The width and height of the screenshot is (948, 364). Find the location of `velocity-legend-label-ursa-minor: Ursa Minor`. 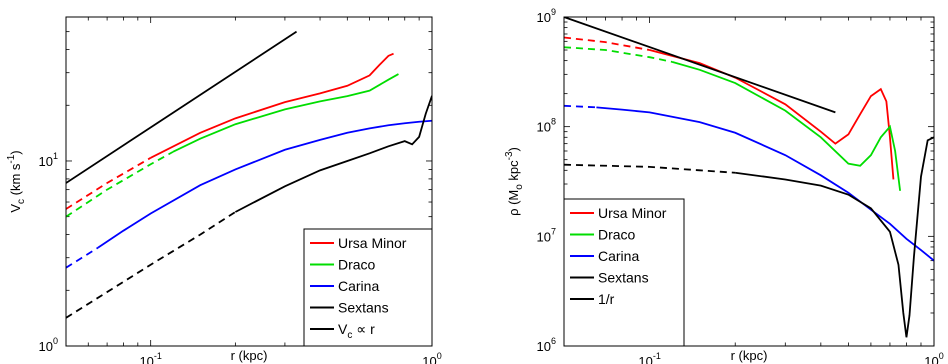

velocity-legend-label-ursa-minor: Ursa Minor is located at coordinates (372, 243).